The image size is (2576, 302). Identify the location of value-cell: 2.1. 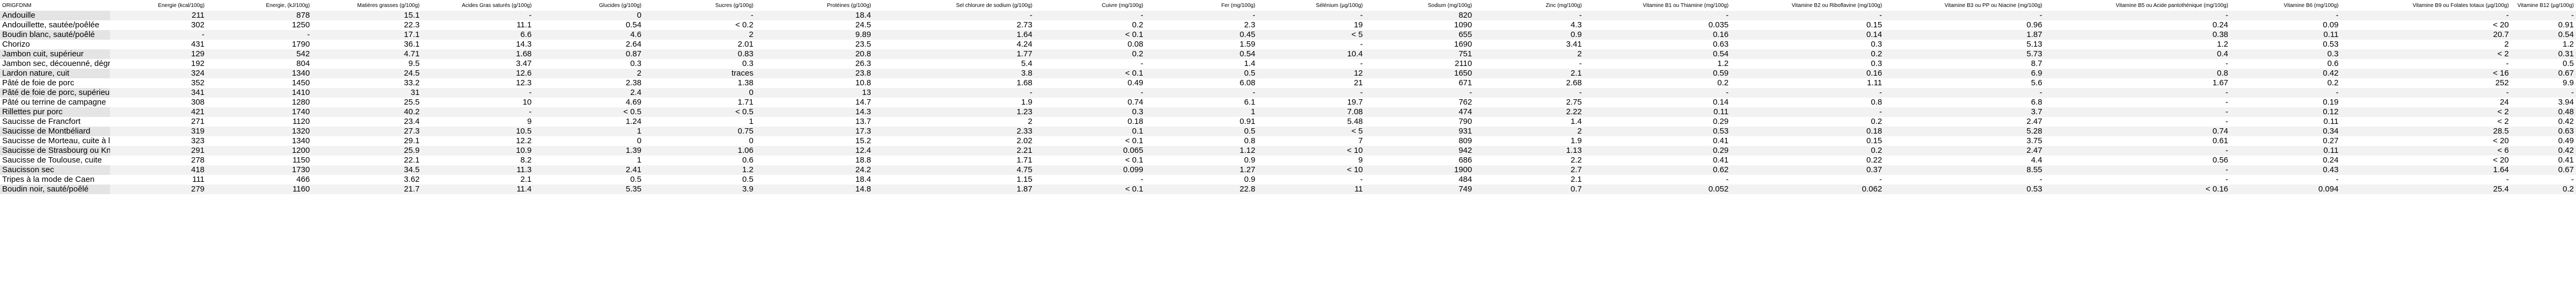
(1529, 180).